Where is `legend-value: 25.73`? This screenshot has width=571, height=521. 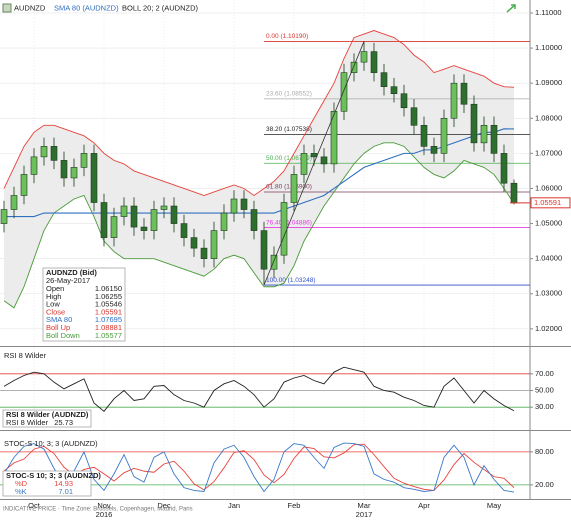 legend-value: 25.73 is located at coordinates (63, 422).